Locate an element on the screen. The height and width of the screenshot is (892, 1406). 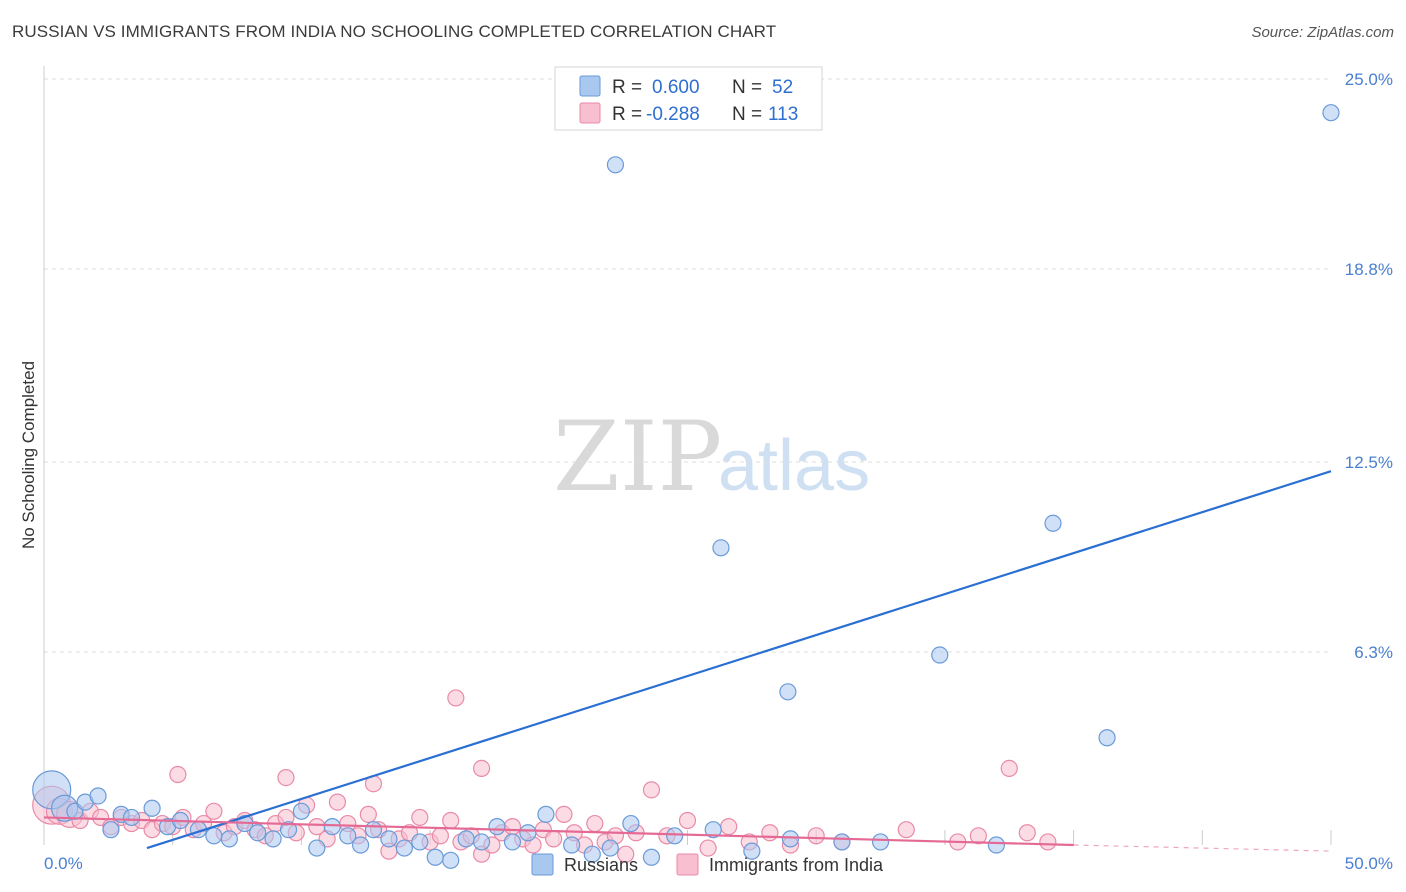
y-tick-label-0: 6.3% is located at coordinates (1373, 652).